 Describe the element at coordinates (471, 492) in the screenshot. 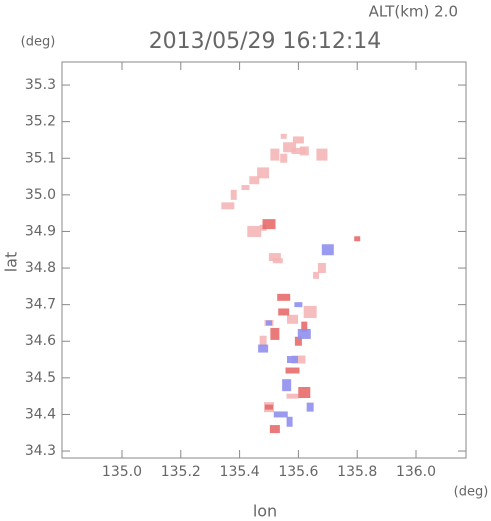

I see `x-unit: (deg)` at that location.